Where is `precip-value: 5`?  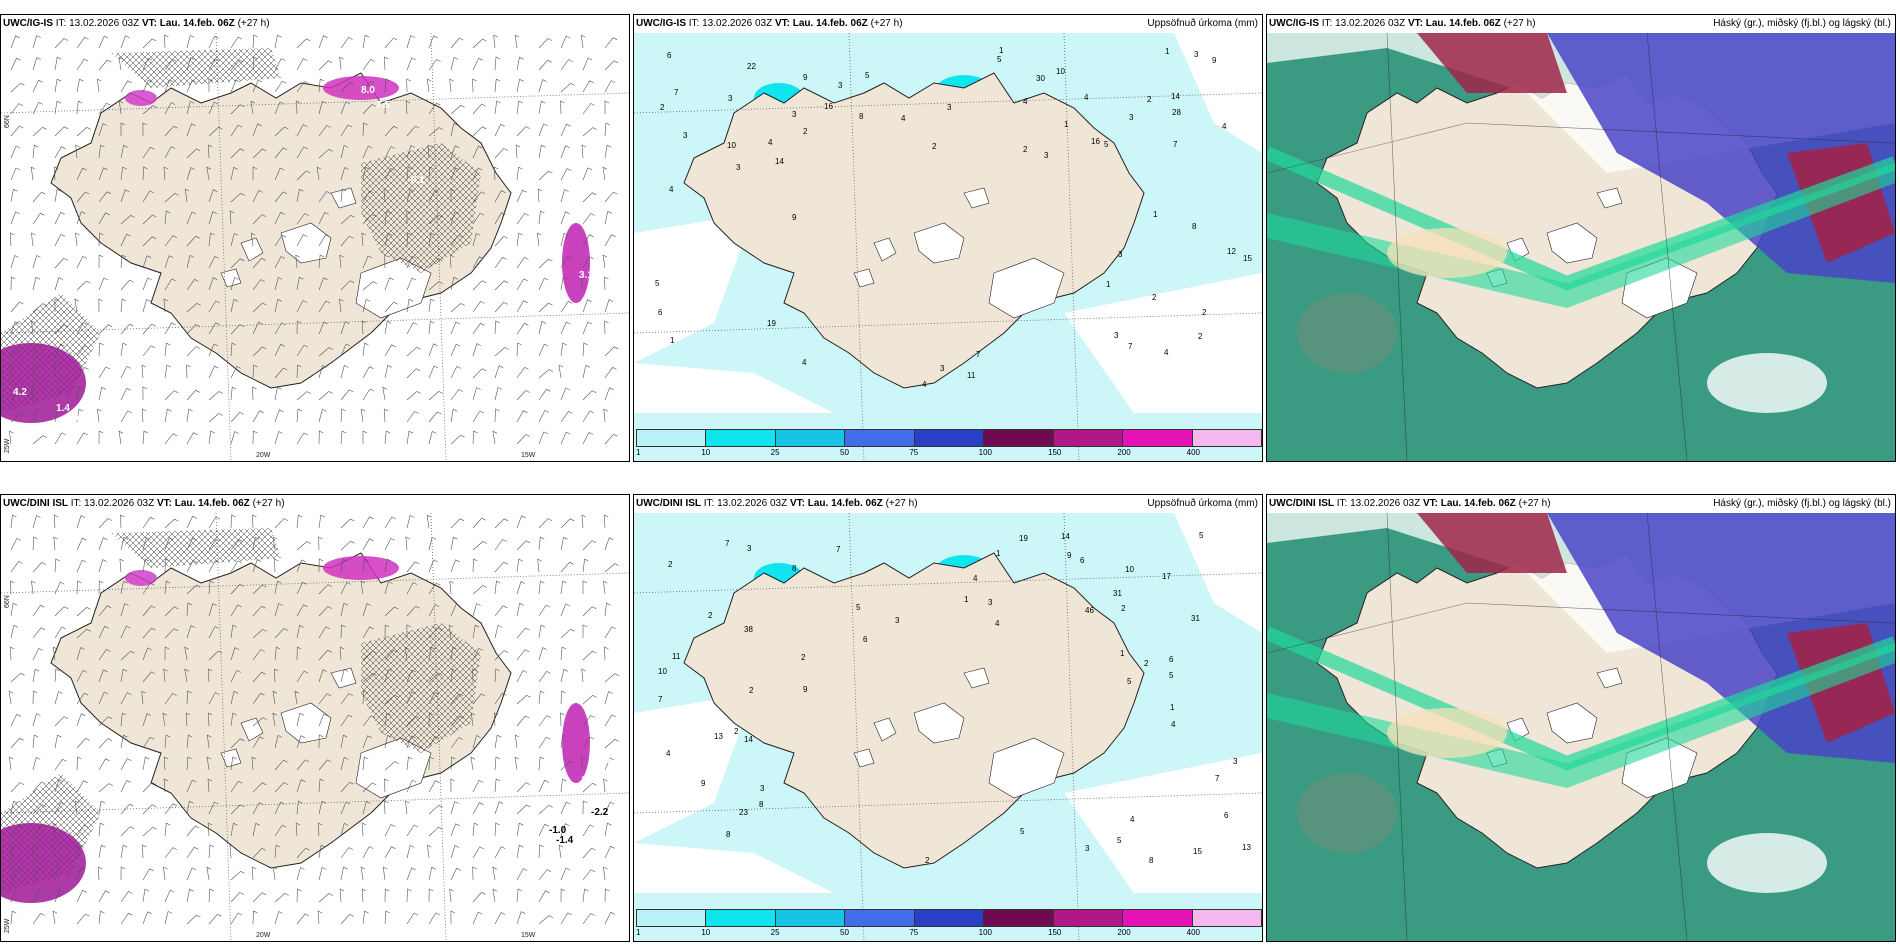 precip-value: 5 is located at coordinates (858, 607).